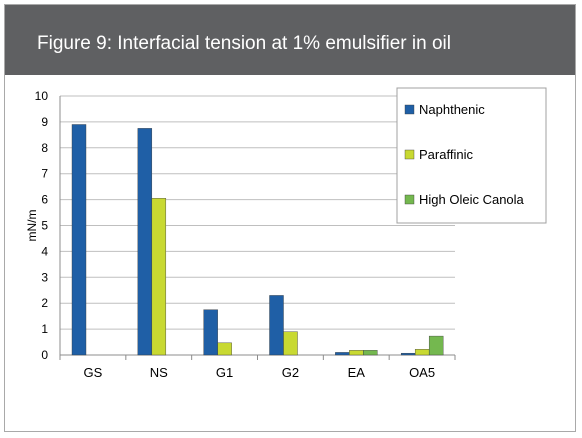 The width and height of the screenshot is (582, 438). I want to click on y-tick-label: 5, so click(44, 226).